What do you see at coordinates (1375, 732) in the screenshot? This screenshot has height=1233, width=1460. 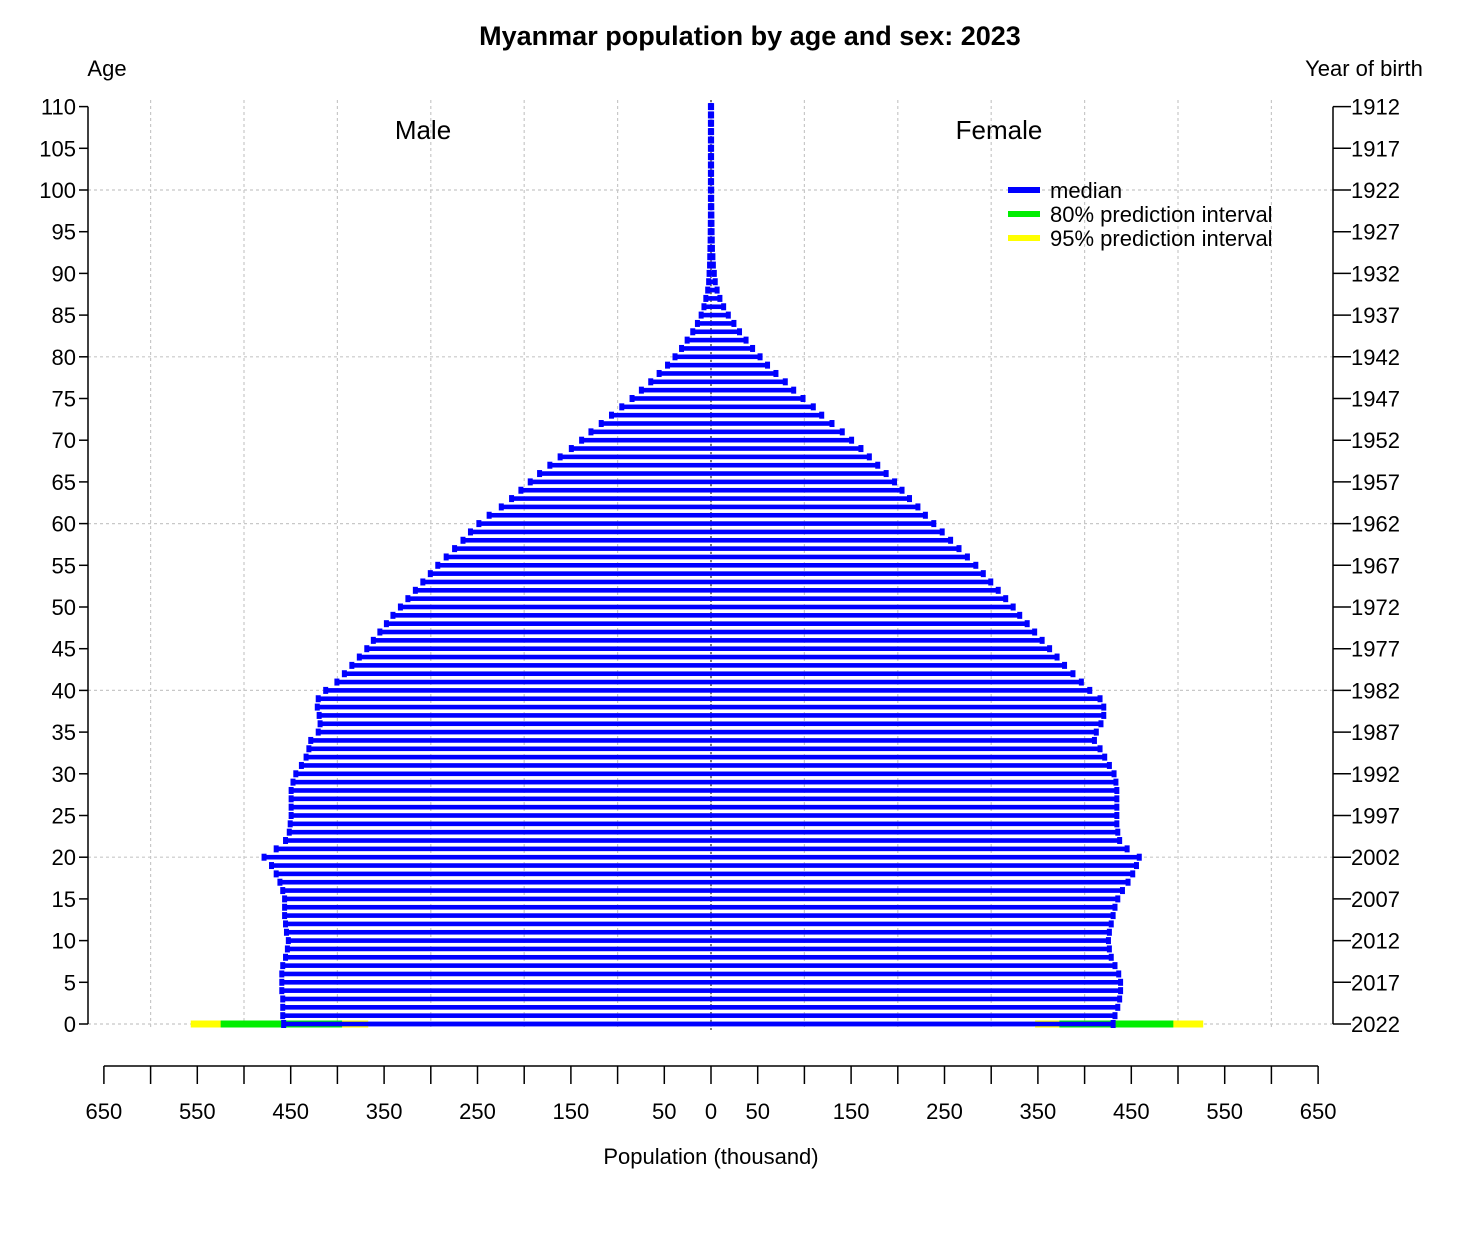 I see `y-tick-label-right: 1987` at bounding box center [1375, 732].